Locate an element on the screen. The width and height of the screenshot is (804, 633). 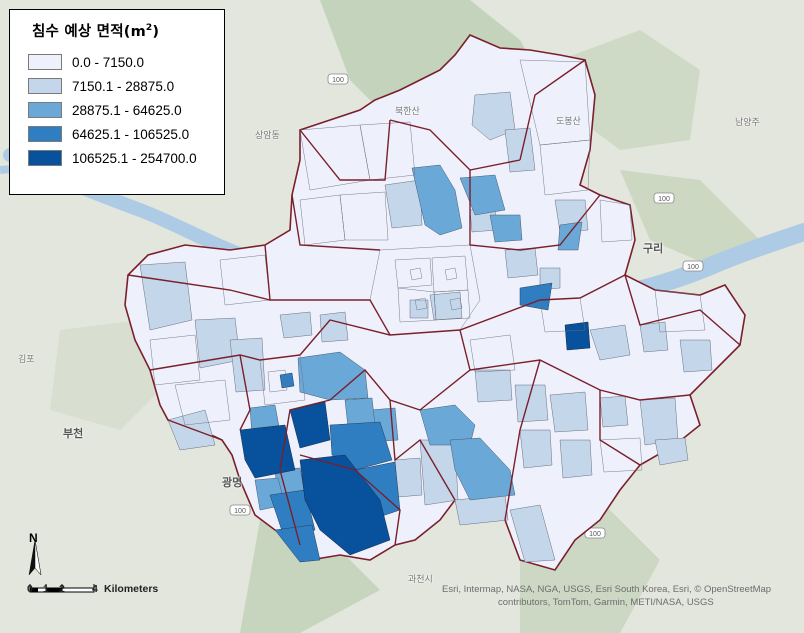
scale-tick-0: 0 is located at coordinates (30, 589).